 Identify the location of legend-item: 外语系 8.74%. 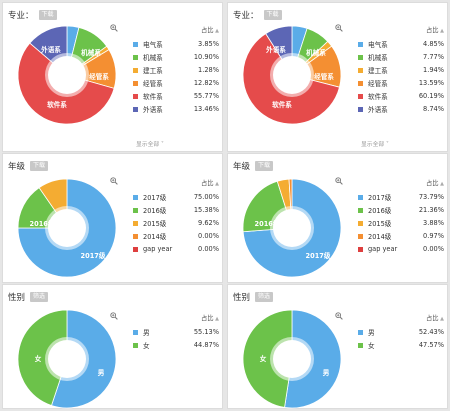
(401, 109).